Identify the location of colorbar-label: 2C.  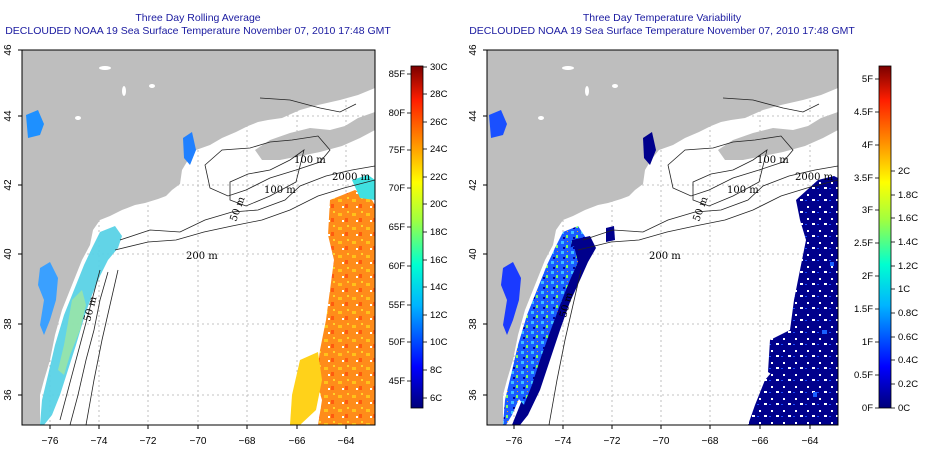
(904, 171).